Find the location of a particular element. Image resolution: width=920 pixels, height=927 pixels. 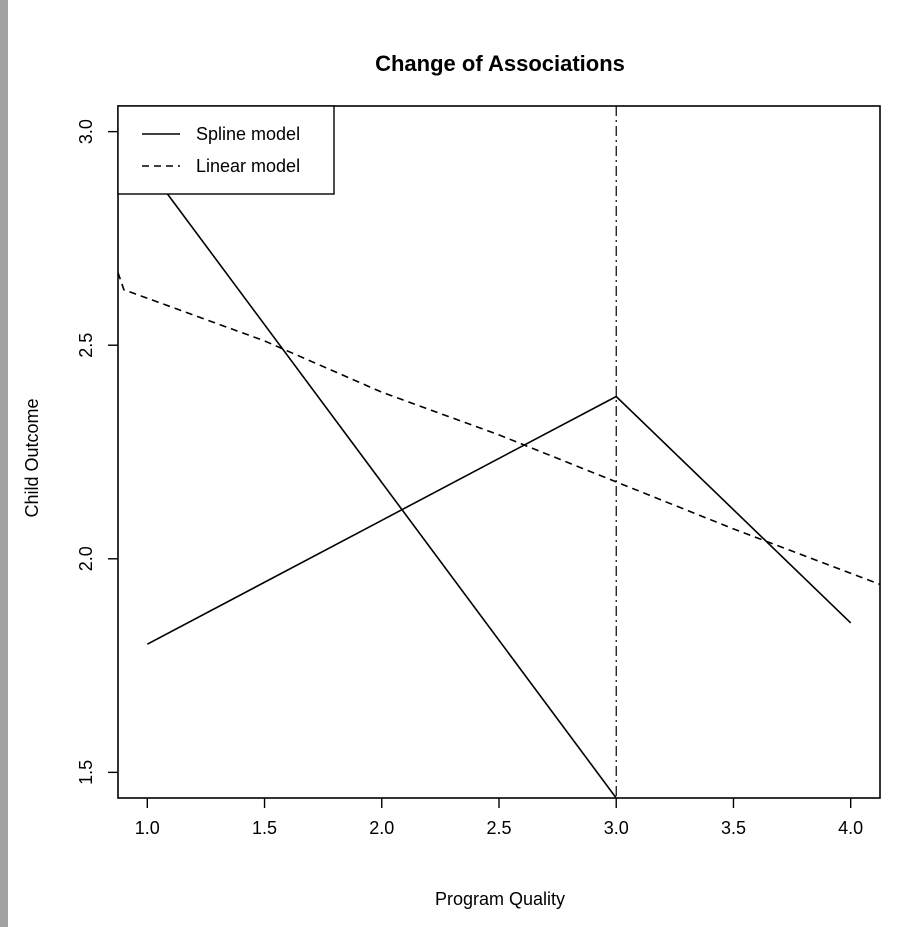

chart-title: Change of Associations is located at coordinates (500, 63).